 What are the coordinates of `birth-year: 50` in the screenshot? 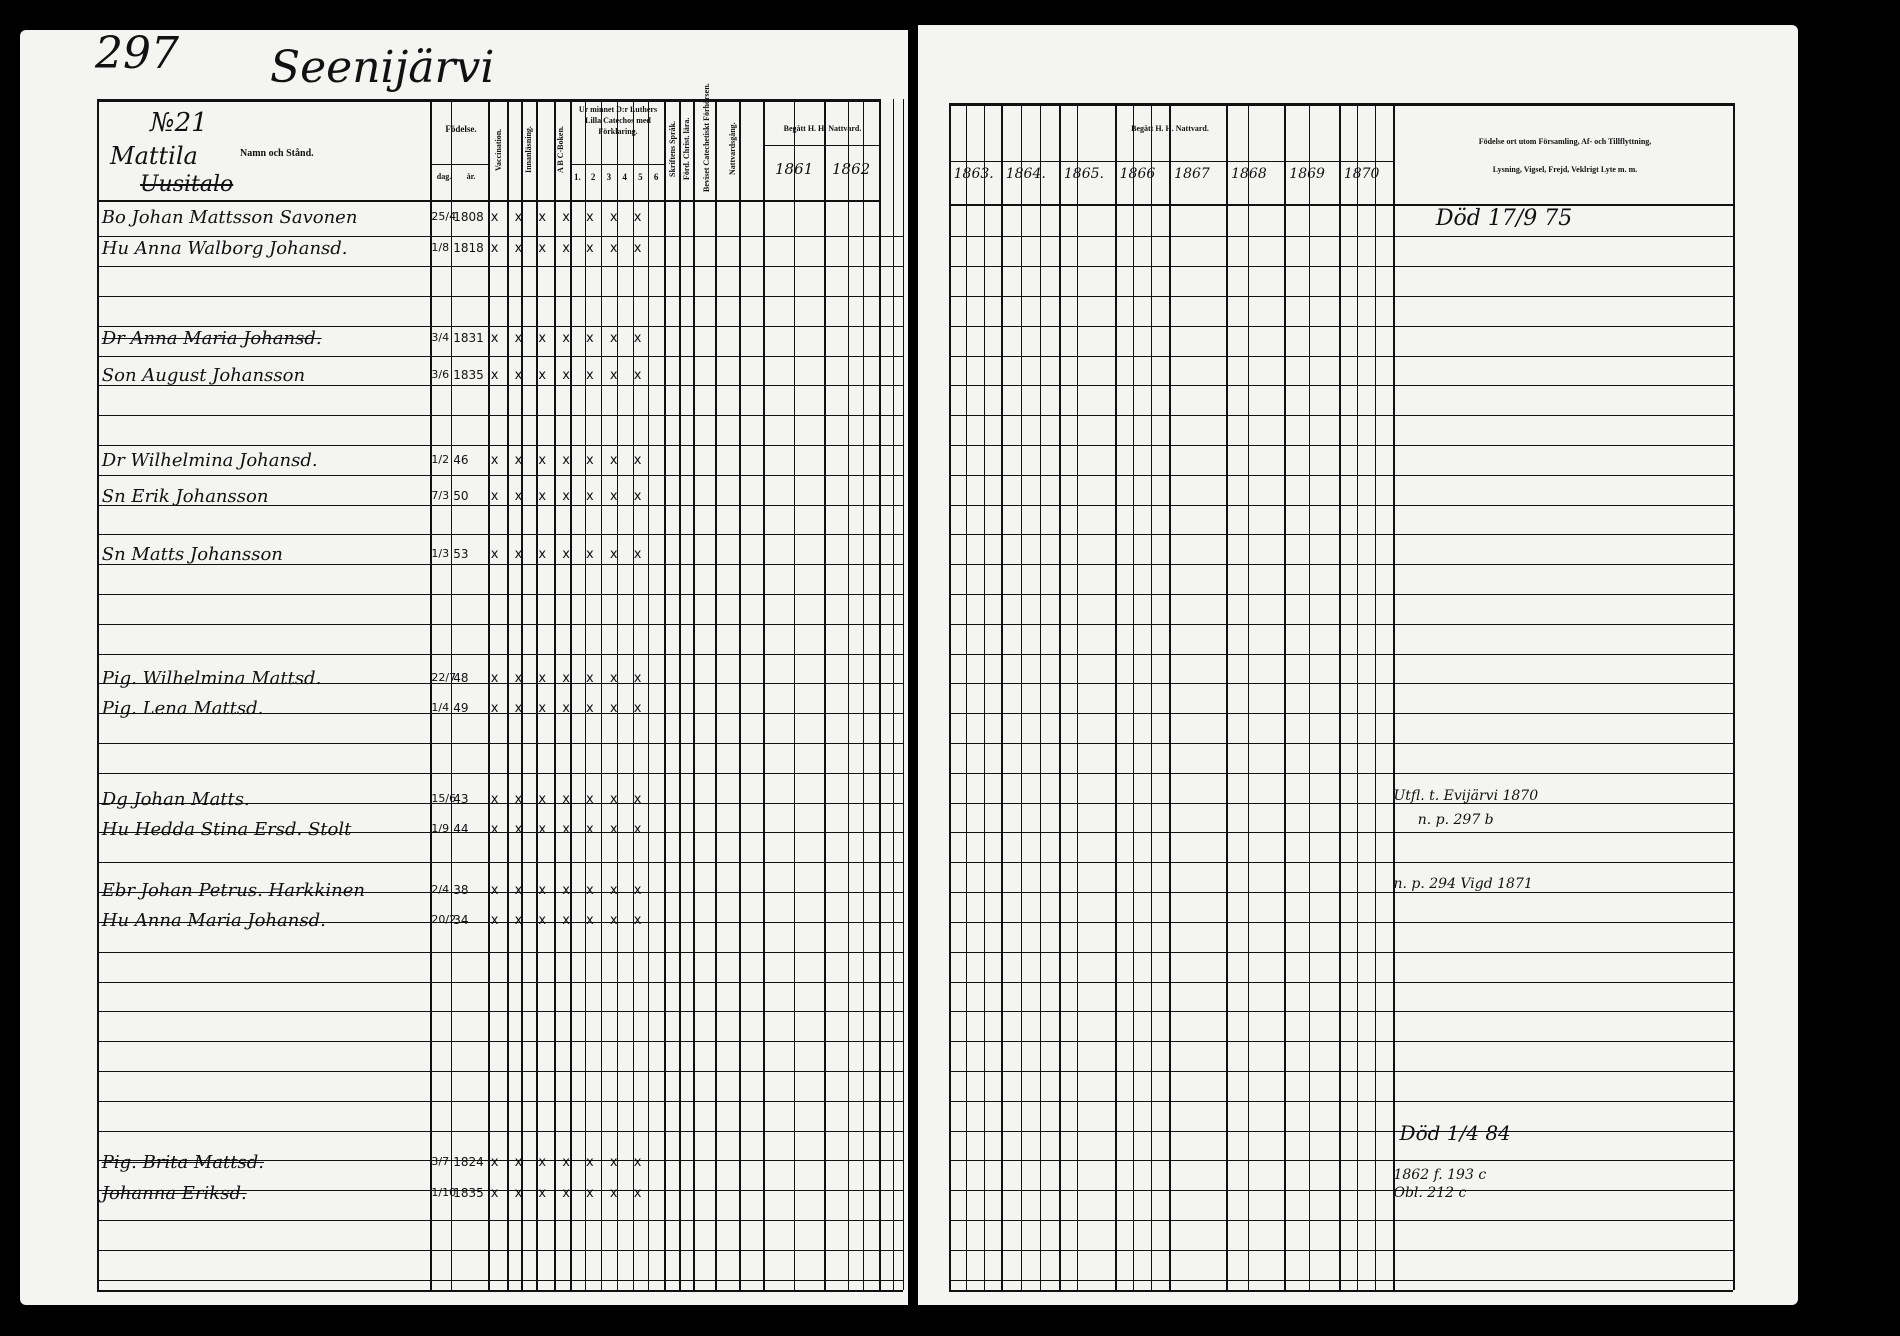 It's located at (461, 495).